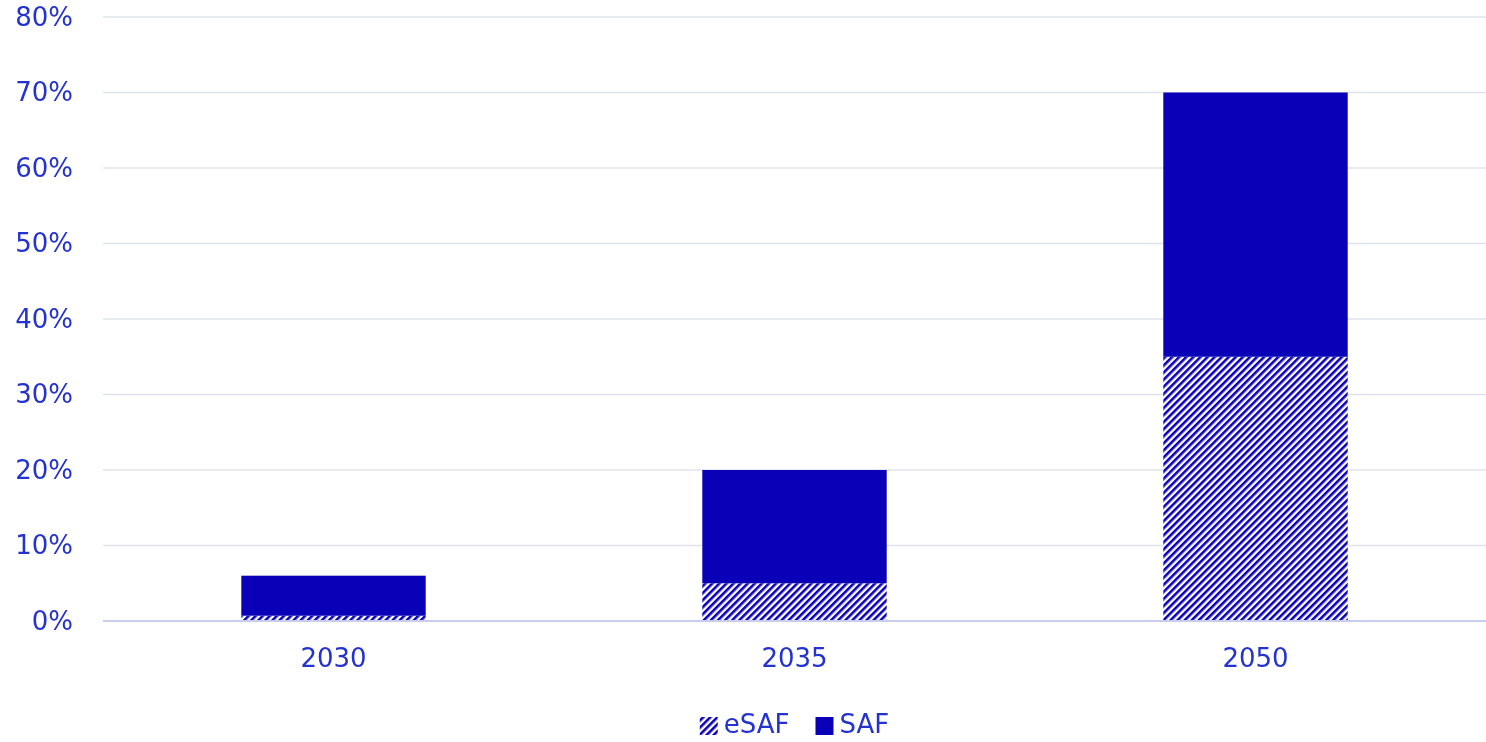 The image size is (1486, 742). What do you see at coordinates (1255, 658) in the screenshot?
I see `x-tick-label: 2050` at bounding box center [1255, 658].